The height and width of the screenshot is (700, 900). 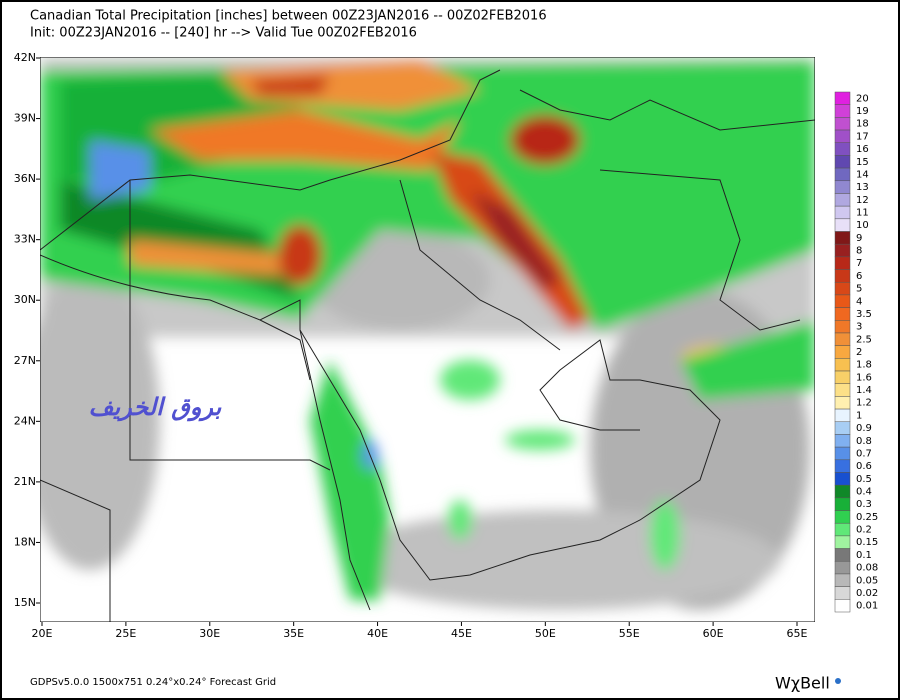 What do you see at coordinates (25, 420) in the screenshot?
I see `lat-label: 24N` at bounding box center [25, 420].